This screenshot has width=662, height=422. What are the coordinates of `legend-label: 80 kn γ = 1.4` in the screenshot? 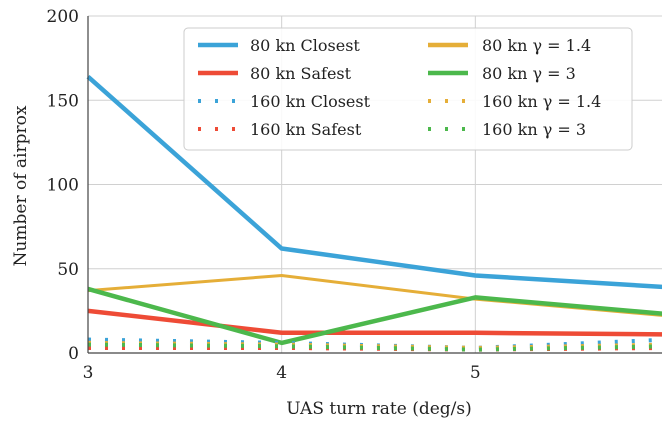 It's located at (536, 45).